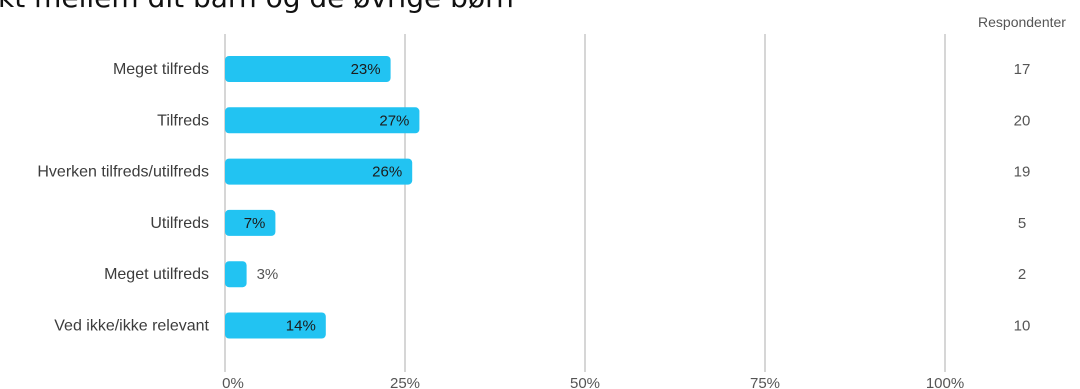 This screenshot has height=389, width=1080. I want to click on category-label: Hverken tilfreds/utilfreds, so click(123, 172).